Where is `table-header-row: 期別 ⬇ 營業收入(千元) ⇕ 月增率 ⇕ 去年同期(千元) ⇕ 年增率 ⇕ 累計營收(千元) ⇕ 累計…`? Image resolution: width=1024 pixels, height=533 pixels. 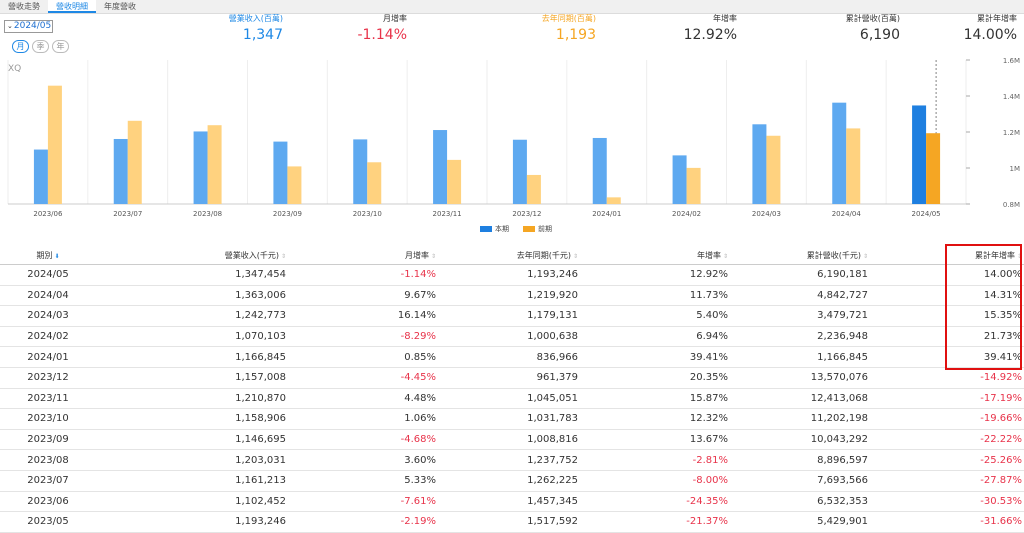 table-header-row: 期別 ⬇ 營業收入(千元) ⇕ 月增率 ⇕ 去年同期(千元) ⇕ 年增率 ⇕ 累計營收(千元) ⇕ 累計… is located at coordinates (512, 256).